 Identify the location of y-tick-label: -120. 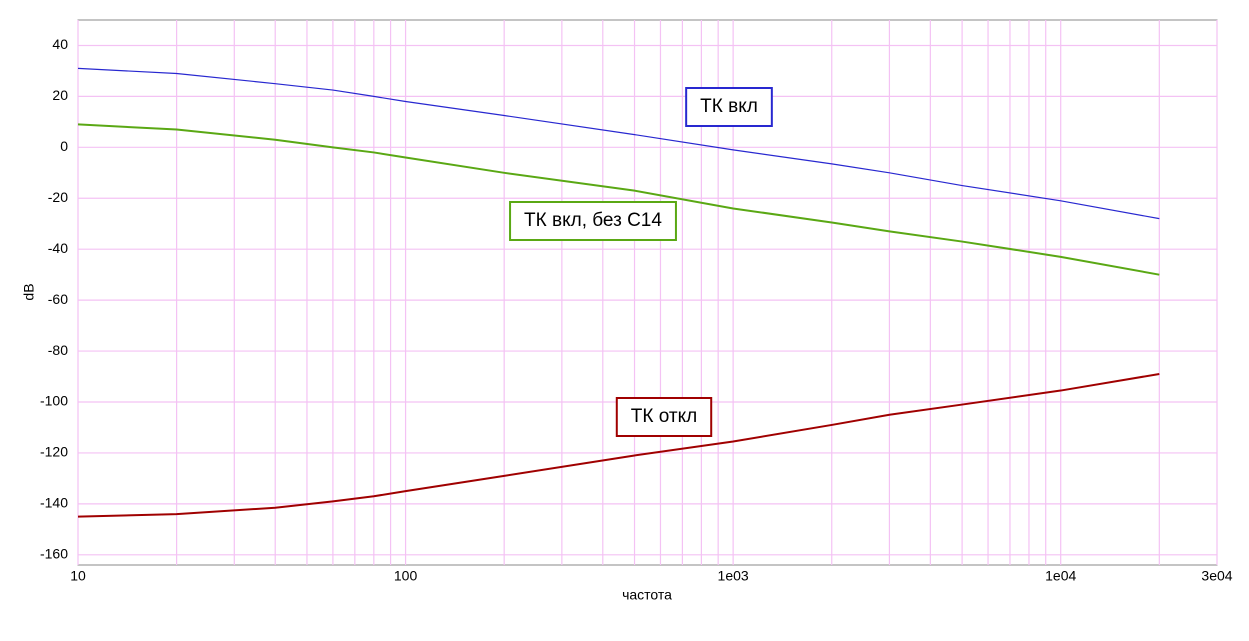
(54, 452).